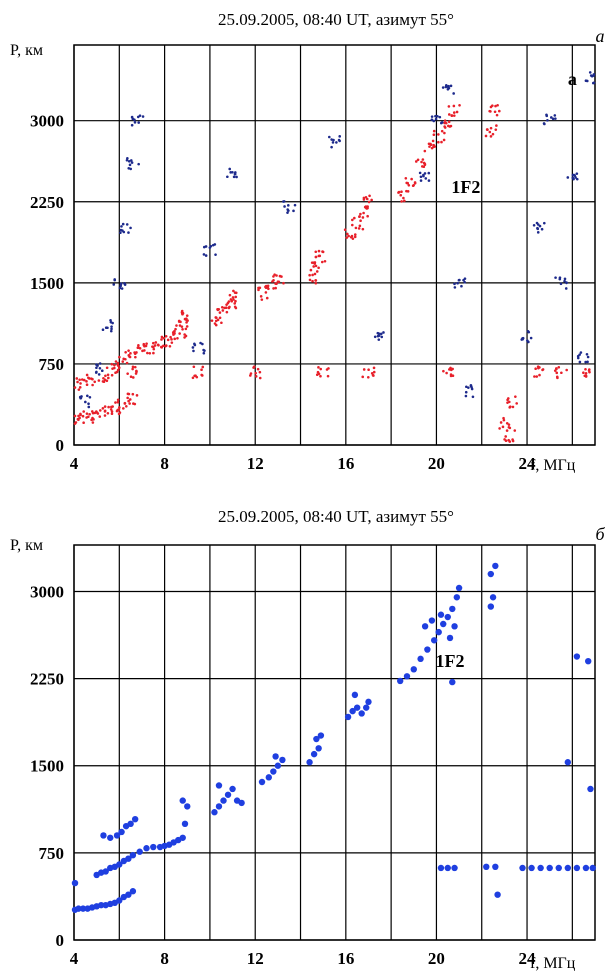 The height and width of the screenshot is (976, 614). I want to click on x-tick-label-a: 16, so click(345, 463).